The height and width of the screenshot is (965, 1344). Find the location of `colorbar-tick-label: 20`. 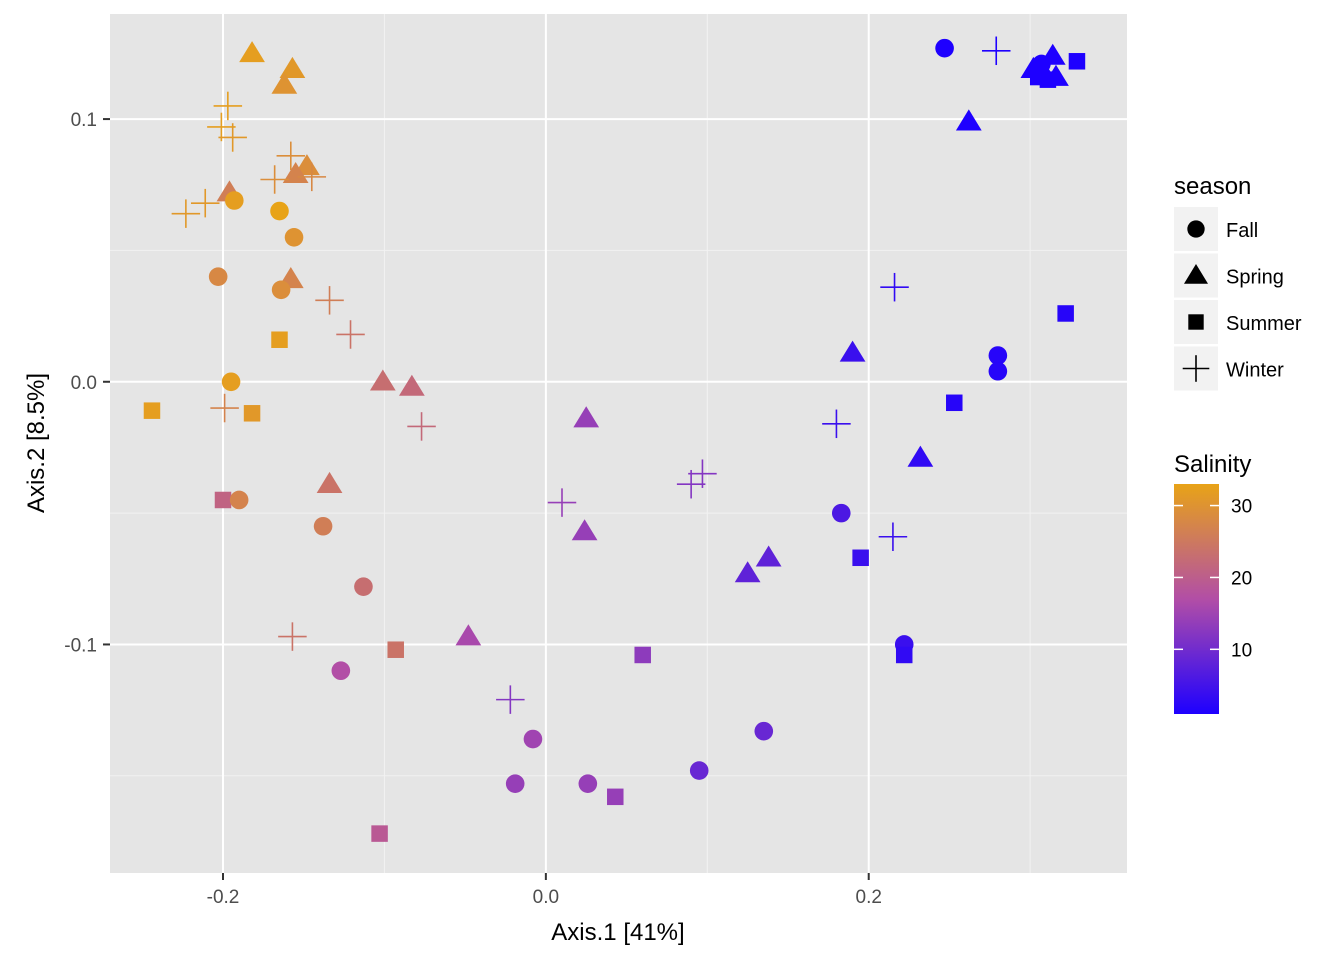

colorbar-tick-label: 20 is located at coordinates (1241, 578).